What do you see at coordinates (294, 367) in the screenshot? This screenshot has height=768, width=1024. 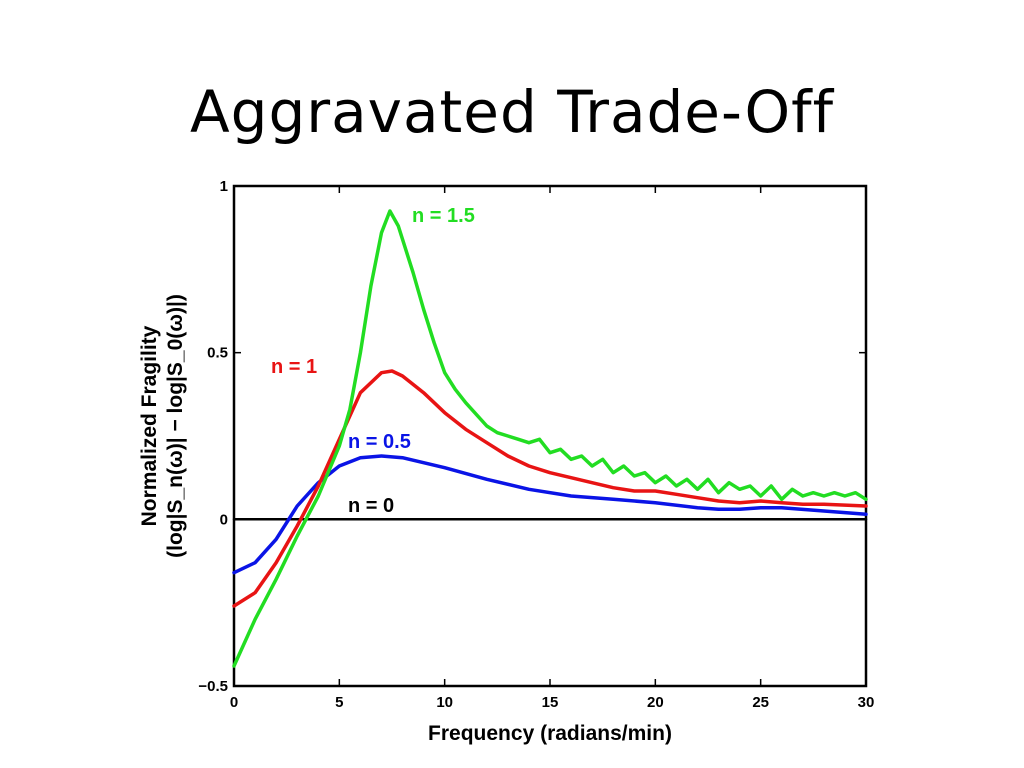 I see `series-label-2: n = 1` at bounding box center [294, 367].